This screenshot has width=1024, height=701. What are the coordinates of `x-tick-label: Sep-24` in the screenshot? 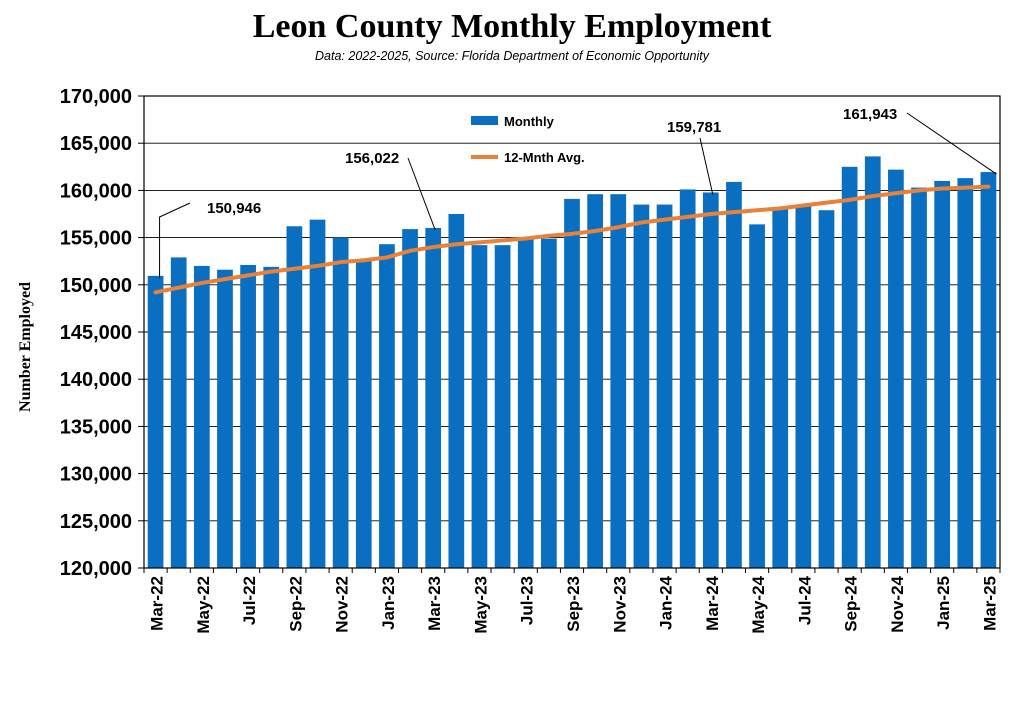 It's located at (851, 603).